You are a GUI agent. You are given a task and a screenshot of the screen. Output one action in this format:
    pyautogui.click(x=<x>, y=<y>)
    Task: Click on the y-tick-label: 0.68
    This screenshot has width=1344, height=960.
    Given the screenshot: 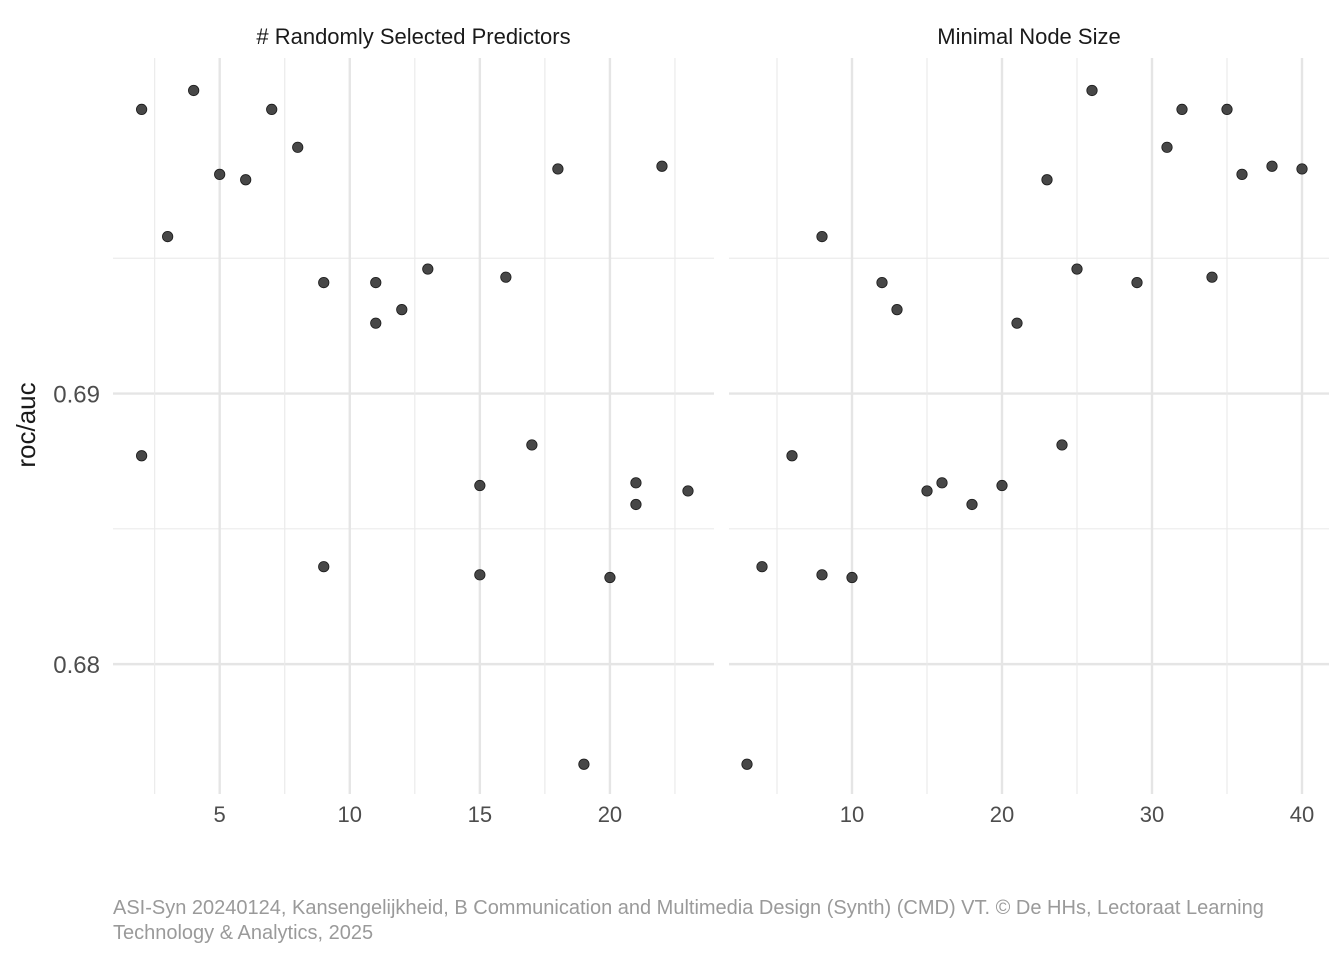 What is the action you would take?
    pyautogui.click(x=76, y=665)
    